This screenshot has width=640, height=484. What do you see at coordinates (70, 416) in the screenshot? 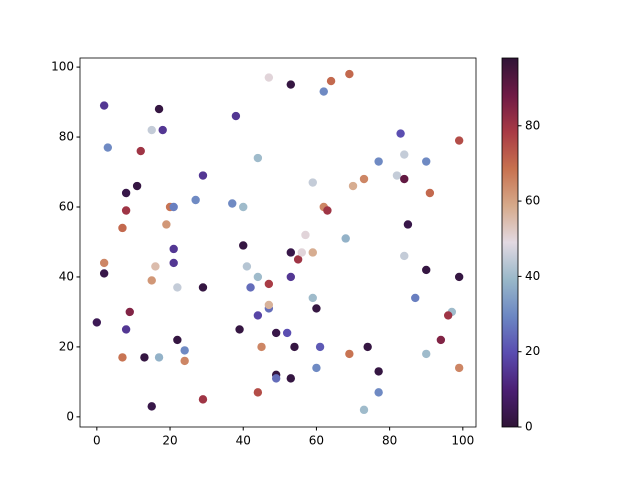
I see `y-tick-label: 0` at bounding box center [70, 416].